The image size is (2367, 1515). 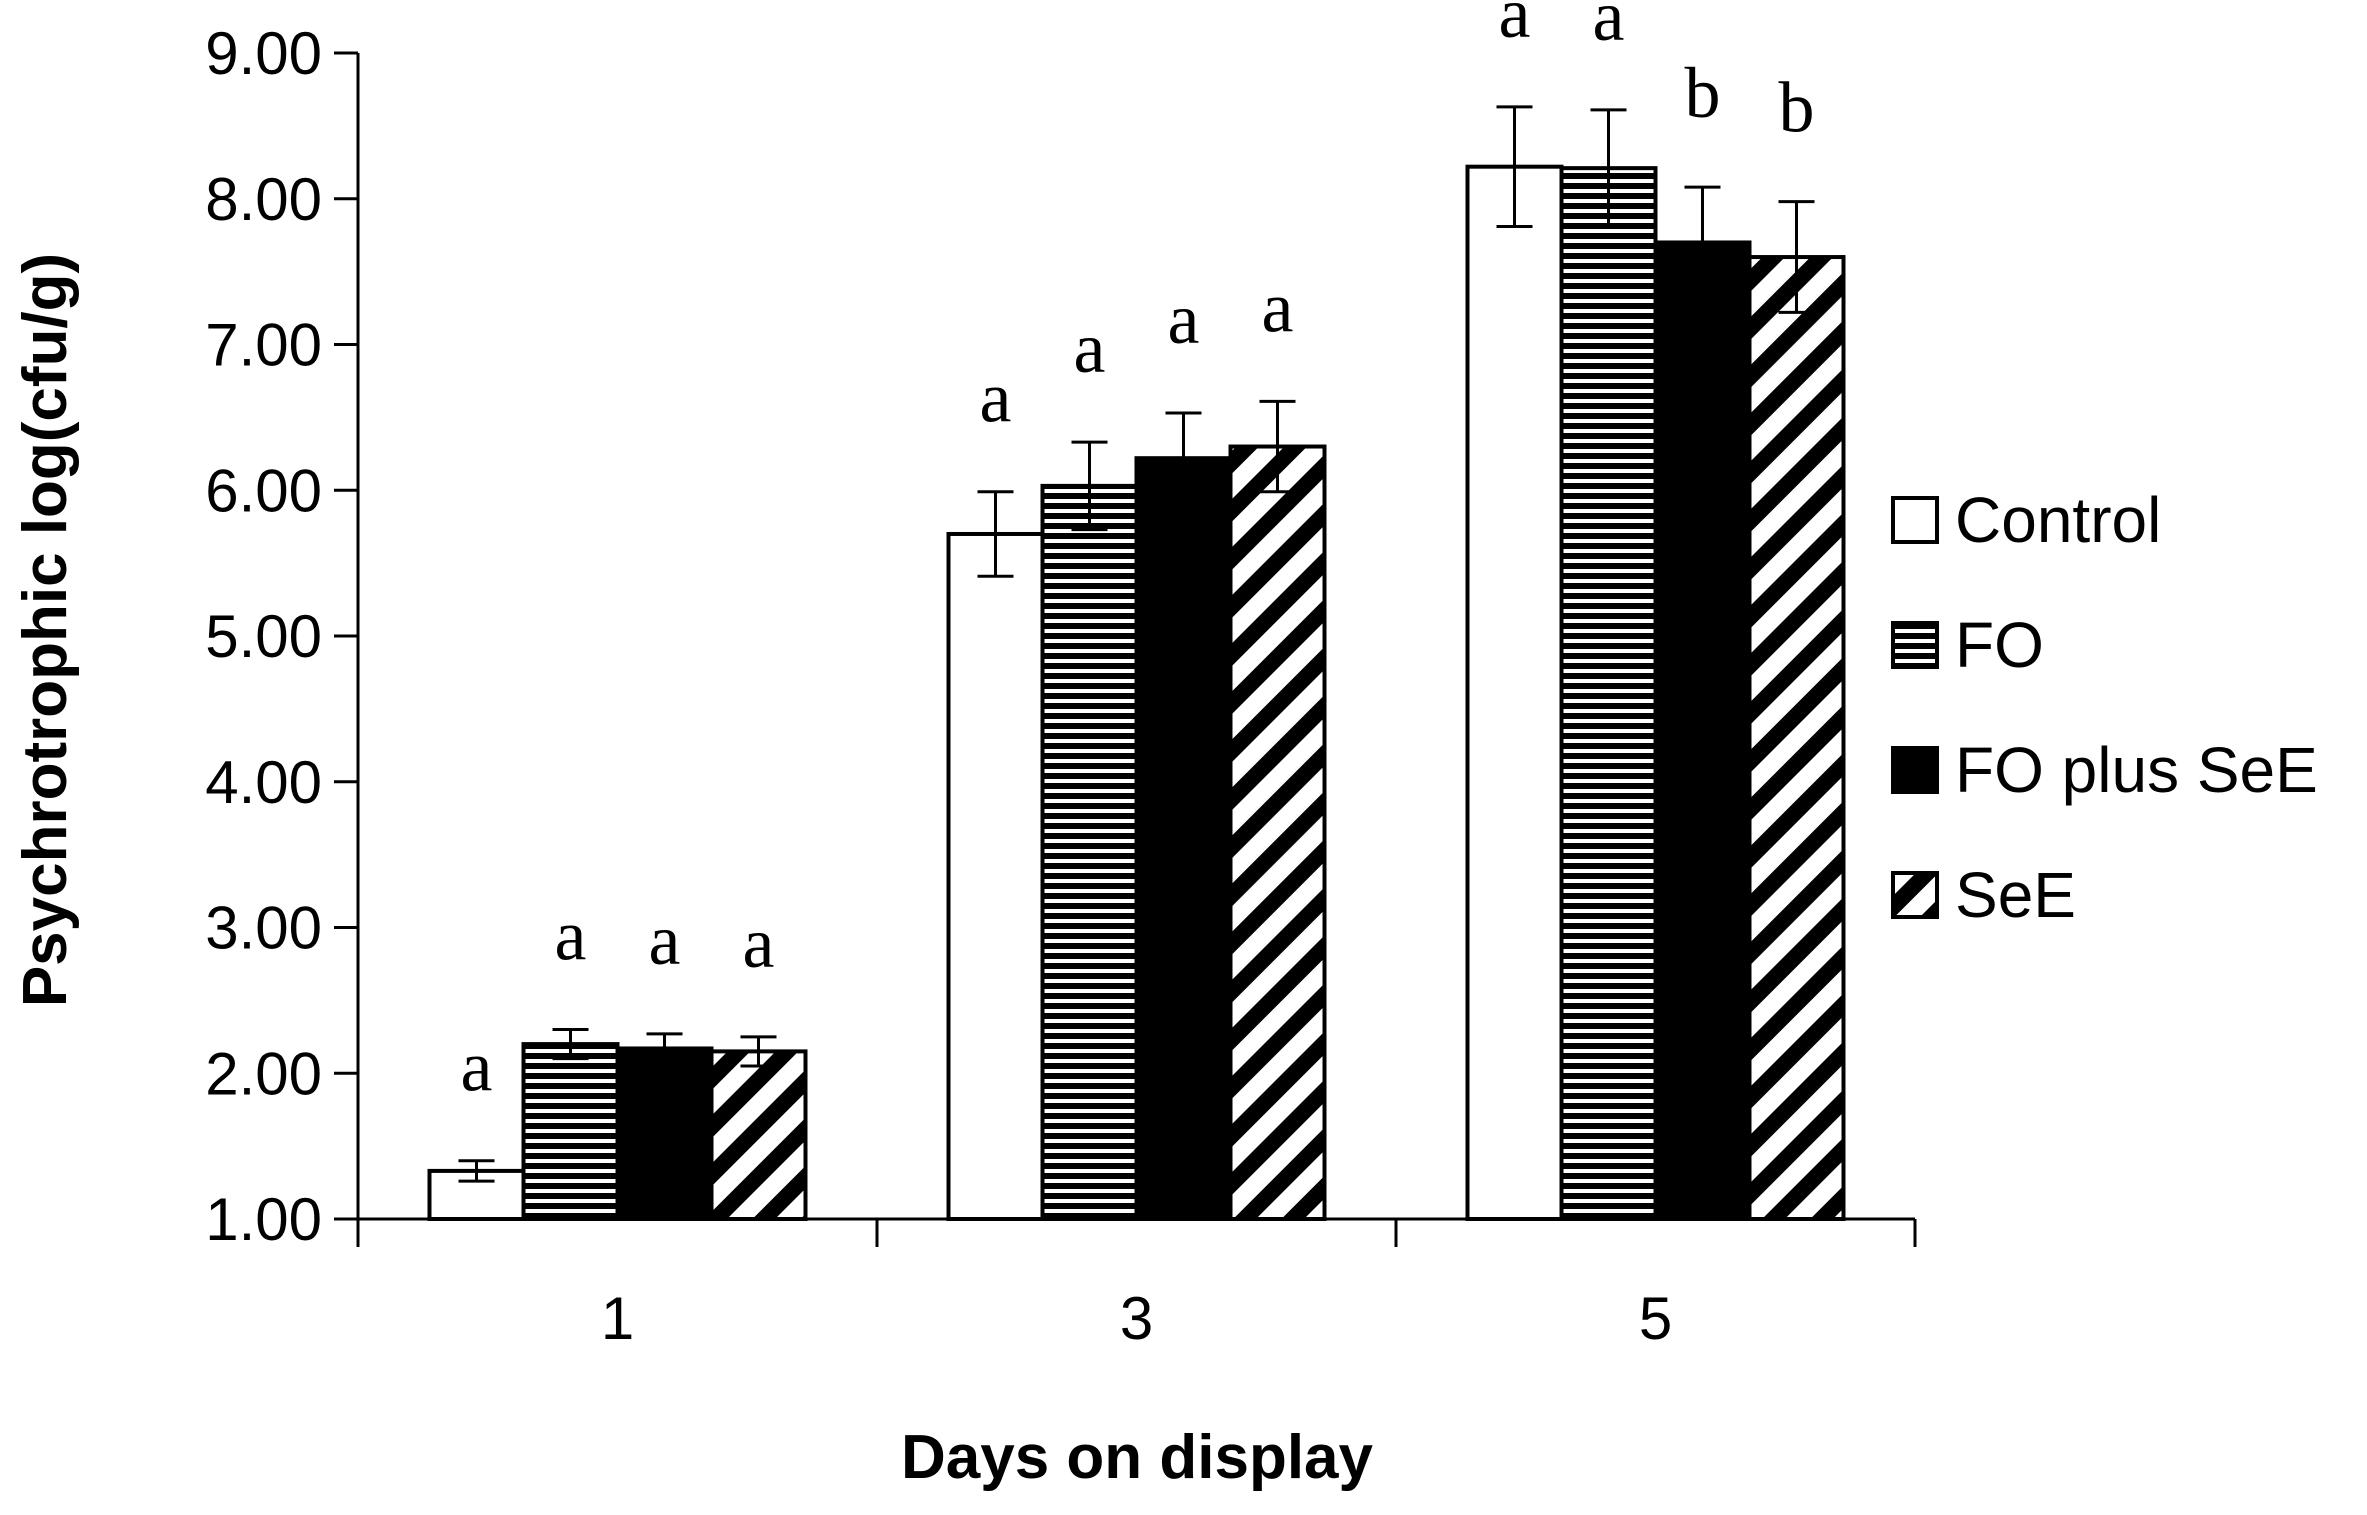 What do you see at coordinates (1136, 1284) in the screenshot?
I see `x-axis: 1 3 5` at bounding box center [1136, 1284].